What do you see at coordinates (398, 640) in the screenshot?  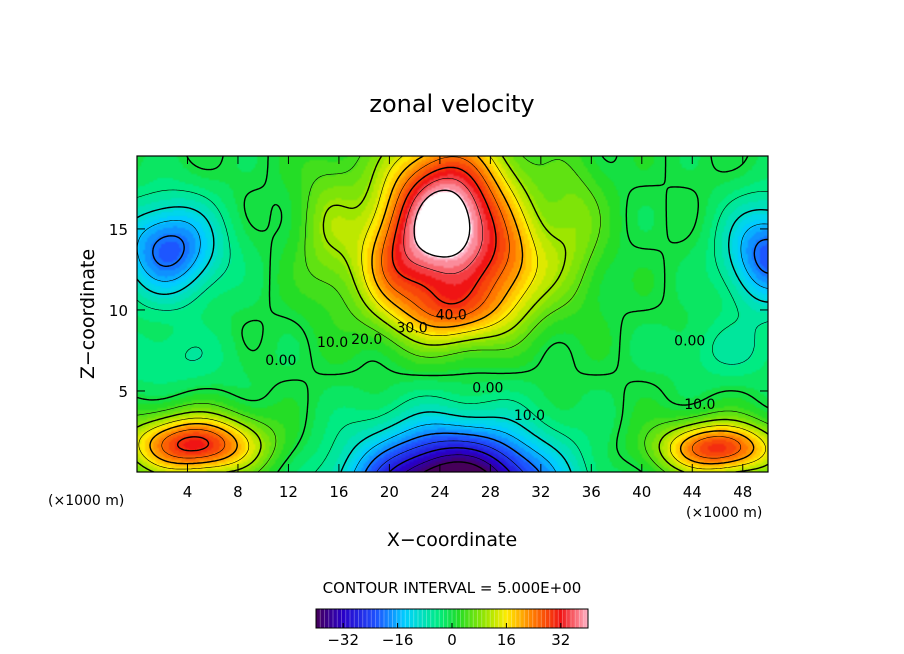 I see `colorbar-tick-label: −16` at bounding box center [398, 640].